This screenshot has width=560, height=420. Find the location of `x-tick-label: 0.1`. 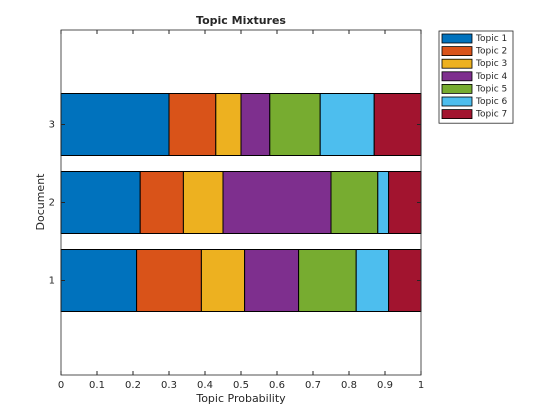

x-tick-label: 0.1 is located at coordinates (97, 385).